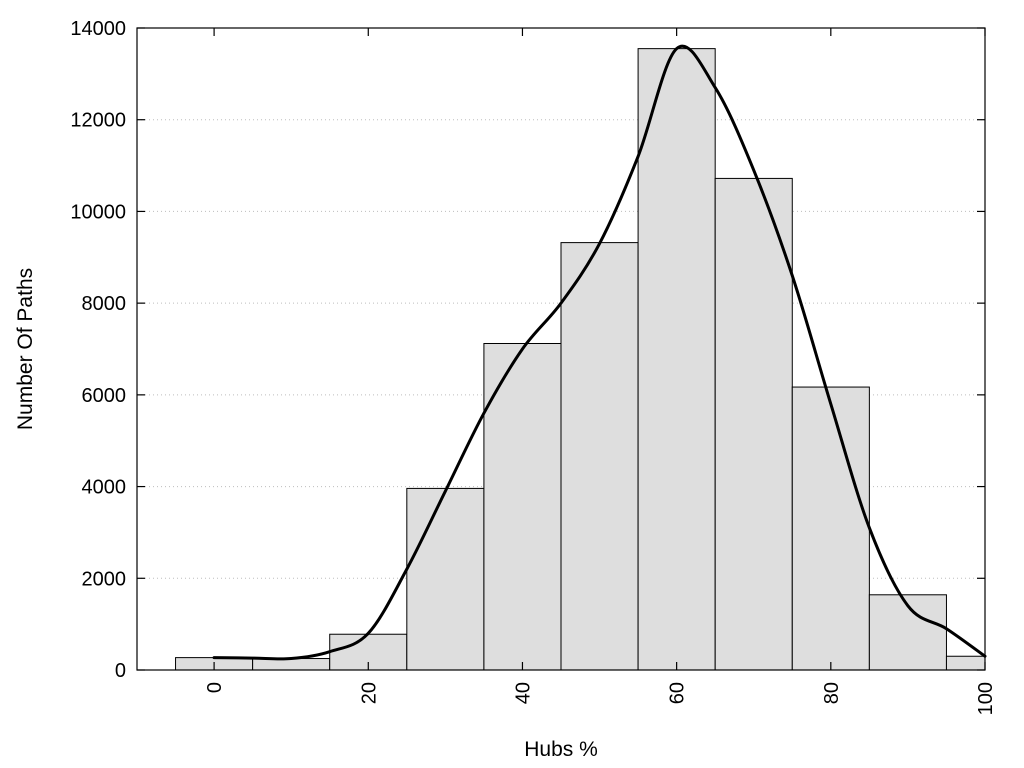  I want to click on x-tick-label: 100, so click(986, 698).